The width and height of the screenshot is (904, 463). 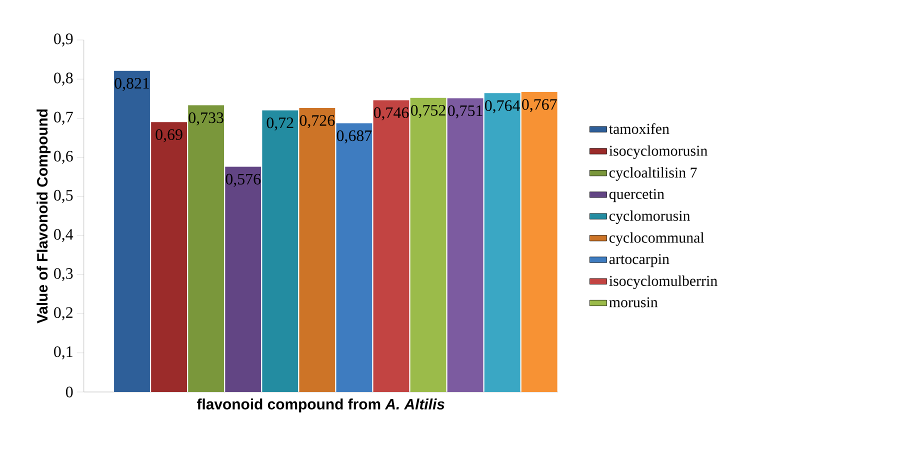 I want to click on data-label: 0,726, so click(x=317, y=121).